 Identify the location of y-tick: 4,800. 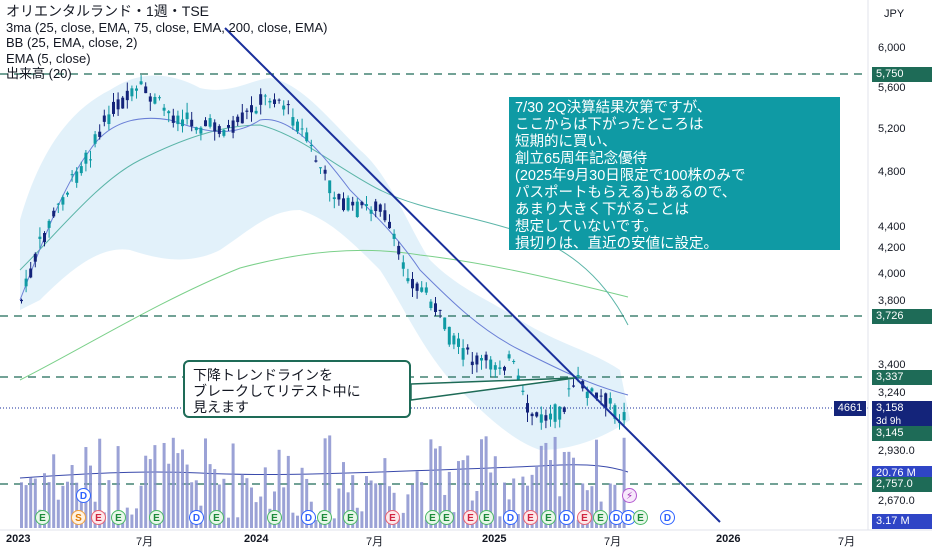
(892, 172).